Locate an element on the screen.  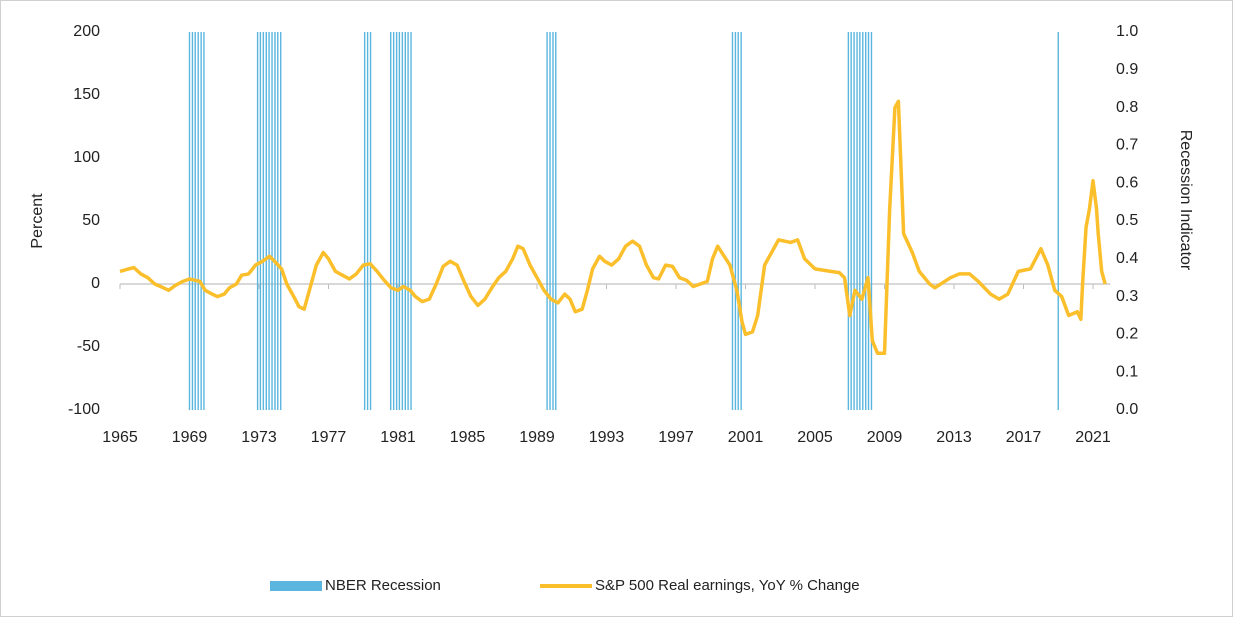
y2-tick-label: 0.7 is located at coordinates (1127, 145).